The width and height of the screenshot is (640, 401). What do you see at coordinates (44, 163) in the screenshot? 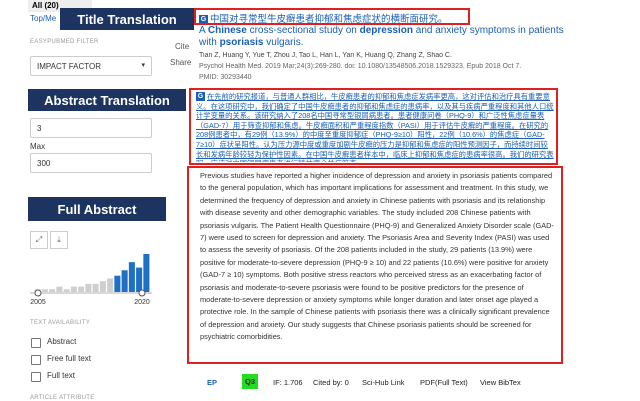
I see `max-value: 300` at bounding box center [44, 163].